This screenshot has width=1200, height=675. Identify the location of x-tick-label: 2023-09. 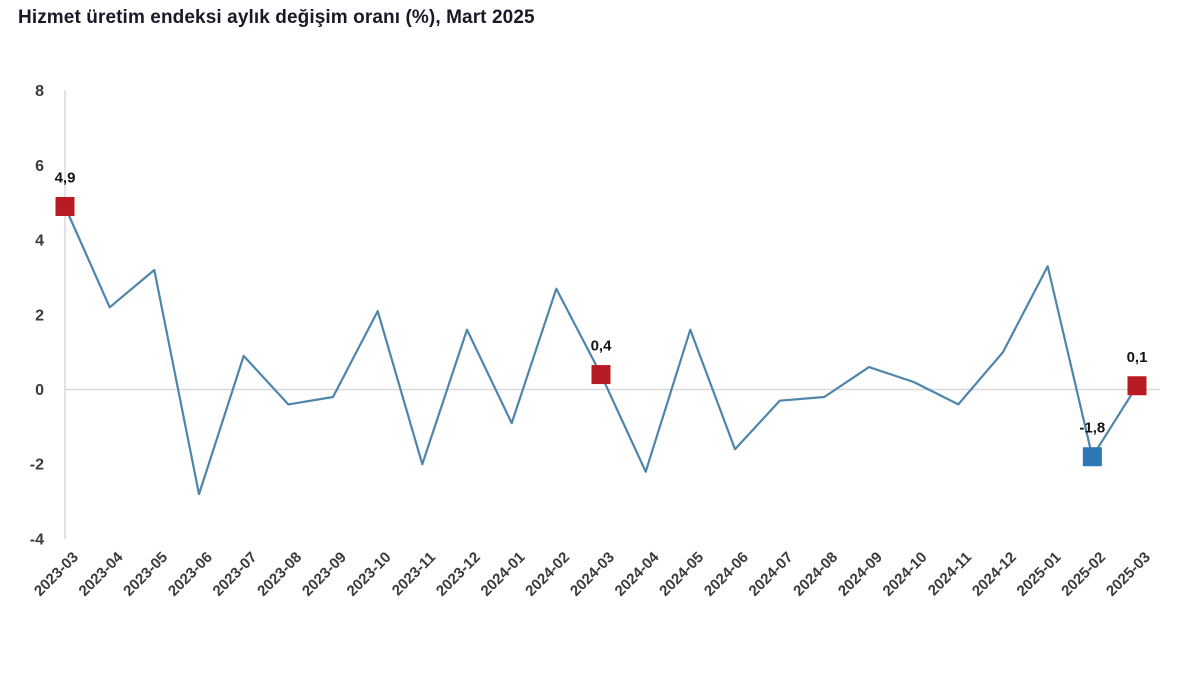
(324, 574).